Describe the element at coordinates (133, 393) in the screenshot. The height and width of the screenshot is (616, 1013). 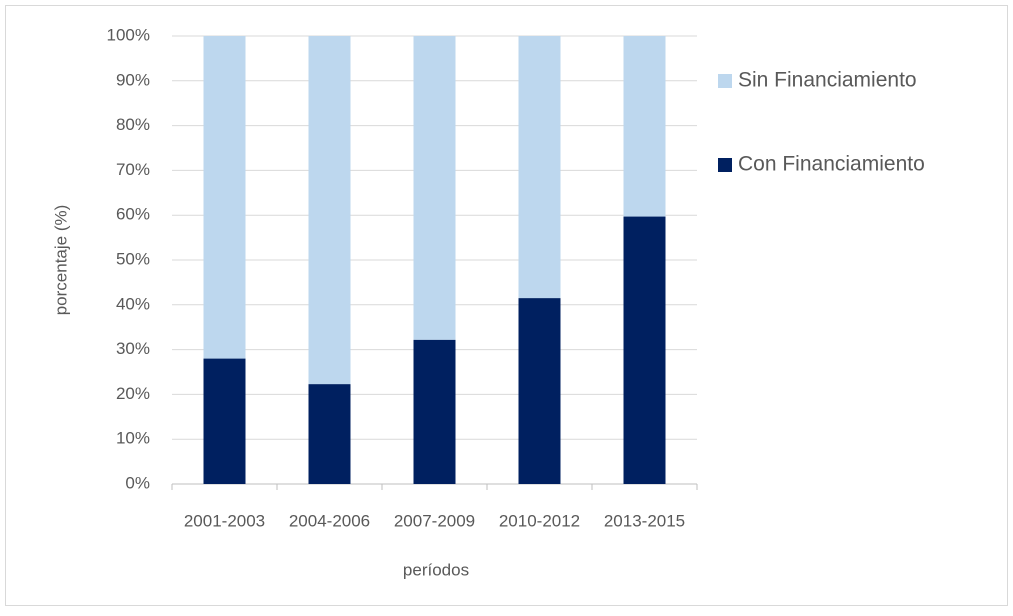
I see `y-tick-label: 20%` at that location.